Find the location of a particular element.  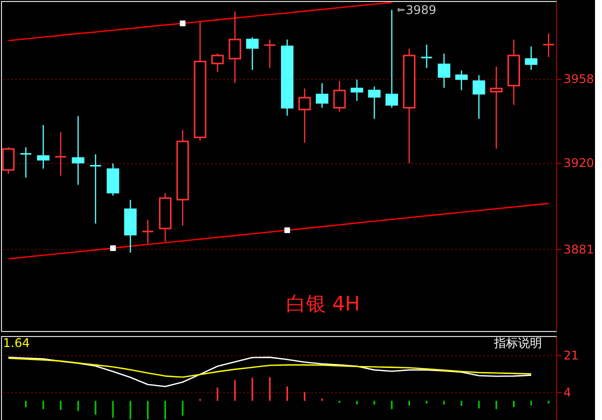

y-tick-label: 3881 is located at coordinates (579, 249).